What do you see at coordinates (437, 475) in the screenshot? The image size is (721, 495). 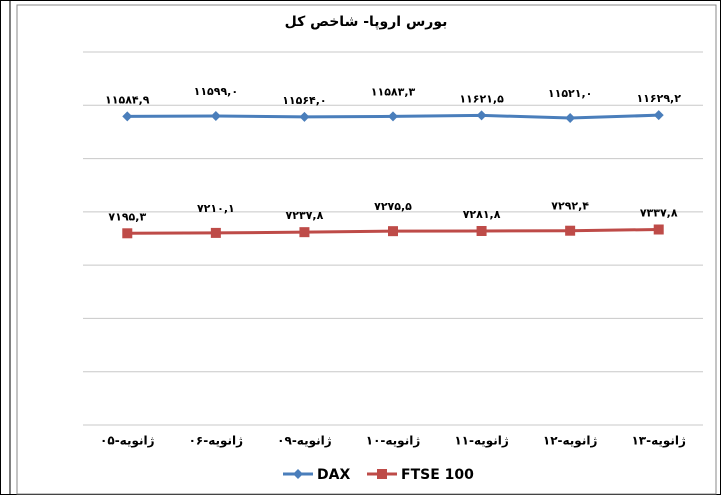 I see `legend-label: FTSE 100` at bounding box center [437, 475].